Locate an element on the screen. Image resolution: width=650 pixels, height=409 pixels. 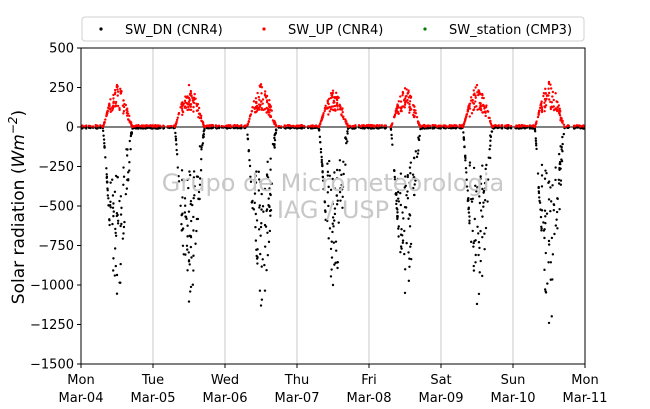
x-tick-label-day: Thu is located at coordinates (296, 380).